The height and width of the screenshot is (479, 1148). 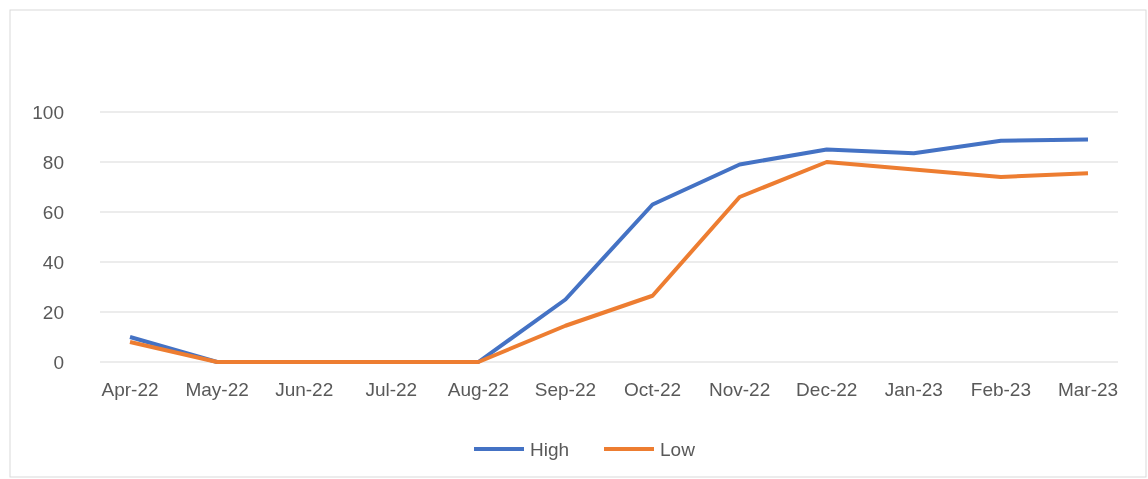 What do you see at coordinates (304, 389) in the screenshot?
I see `x-tick-label: Jun-22` at bounding box center [304, 389].